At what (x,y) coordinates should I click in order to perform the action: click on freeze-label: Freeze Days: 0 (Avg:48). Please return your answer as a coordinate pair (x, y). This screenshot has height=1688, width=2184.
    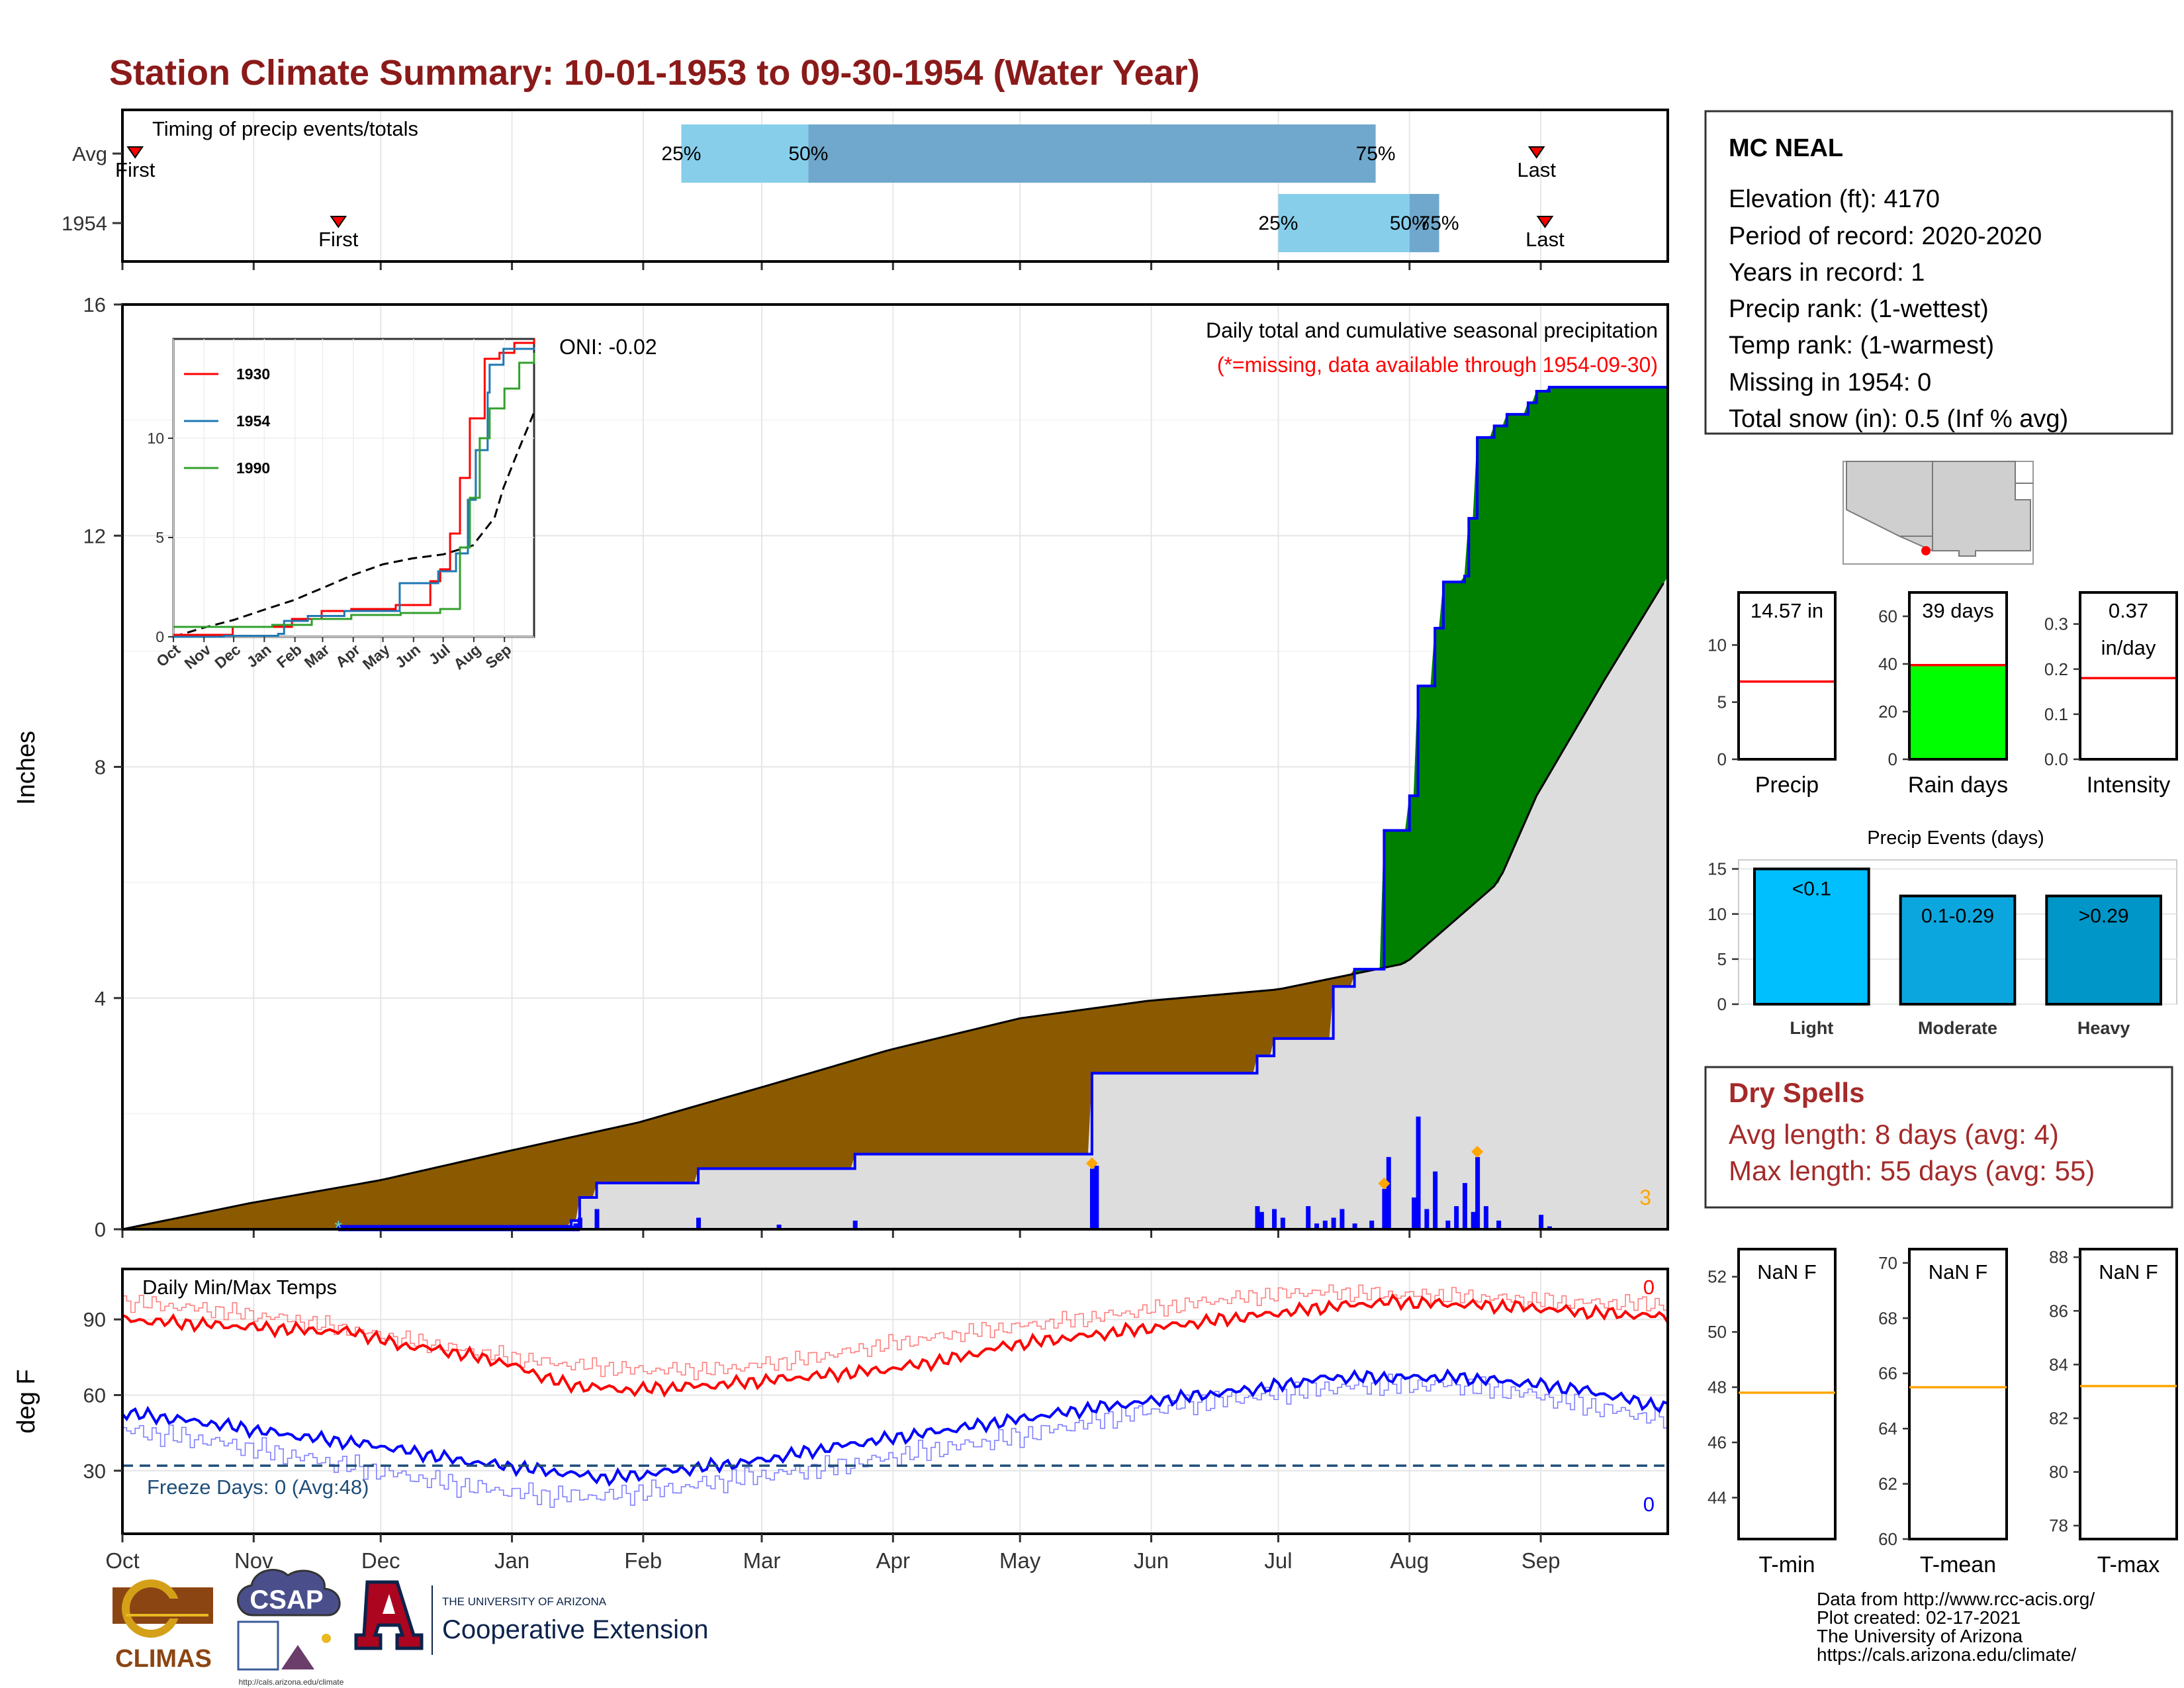
    Looking at the image, I should click on (258, 1487).